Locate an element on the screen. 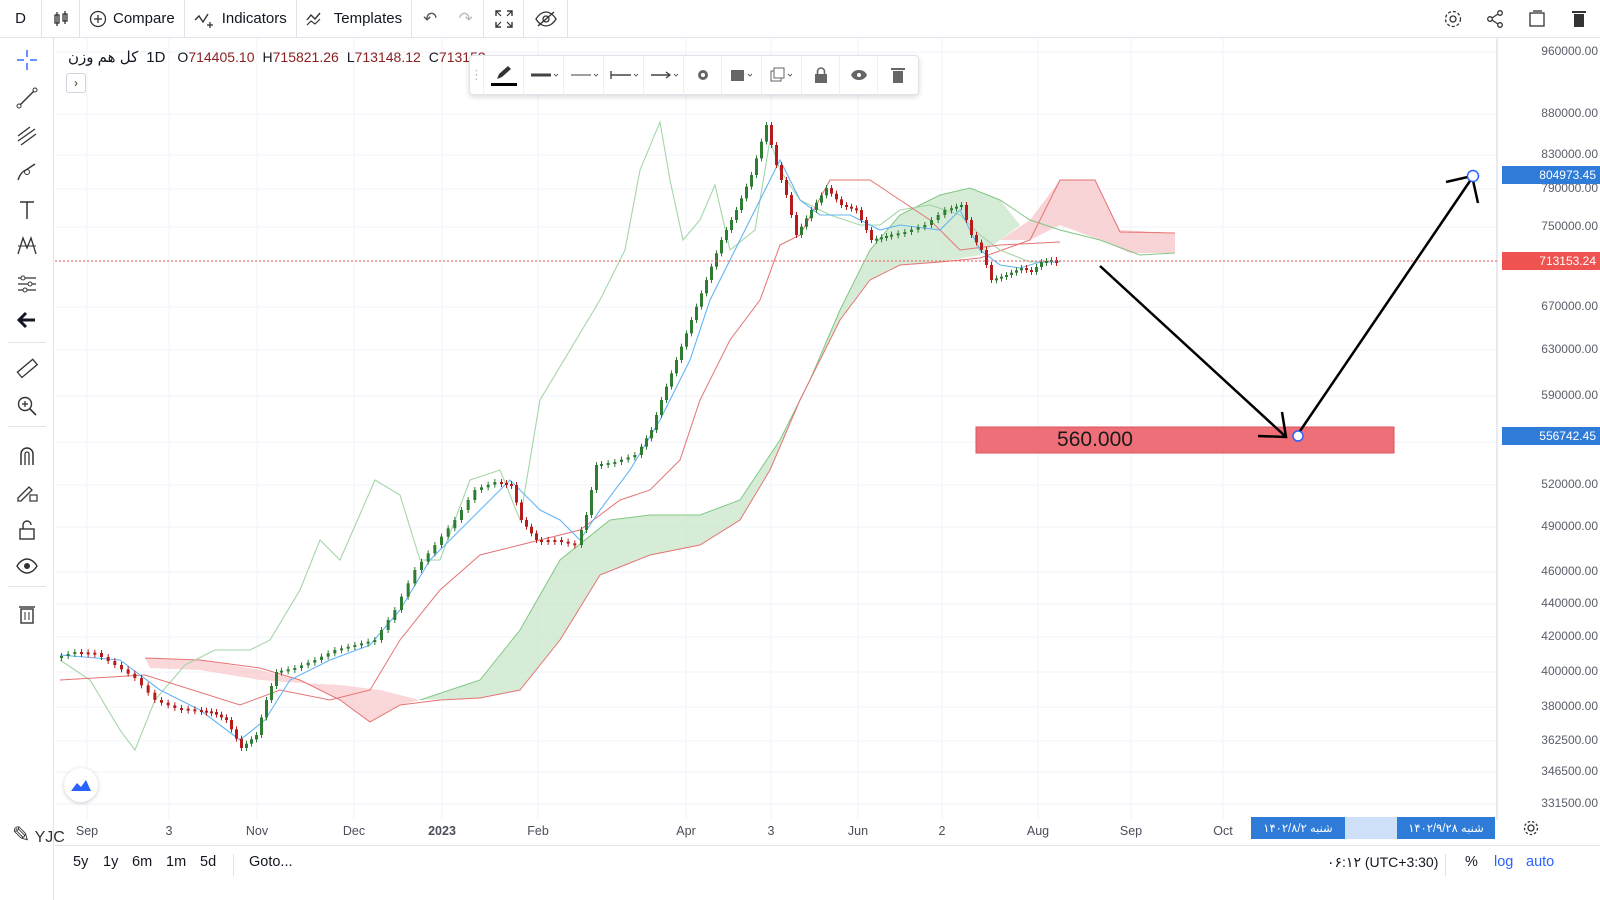 The height and width of the screenshot is (900, 1600). brush-icon is located at coordinates (27, 172).